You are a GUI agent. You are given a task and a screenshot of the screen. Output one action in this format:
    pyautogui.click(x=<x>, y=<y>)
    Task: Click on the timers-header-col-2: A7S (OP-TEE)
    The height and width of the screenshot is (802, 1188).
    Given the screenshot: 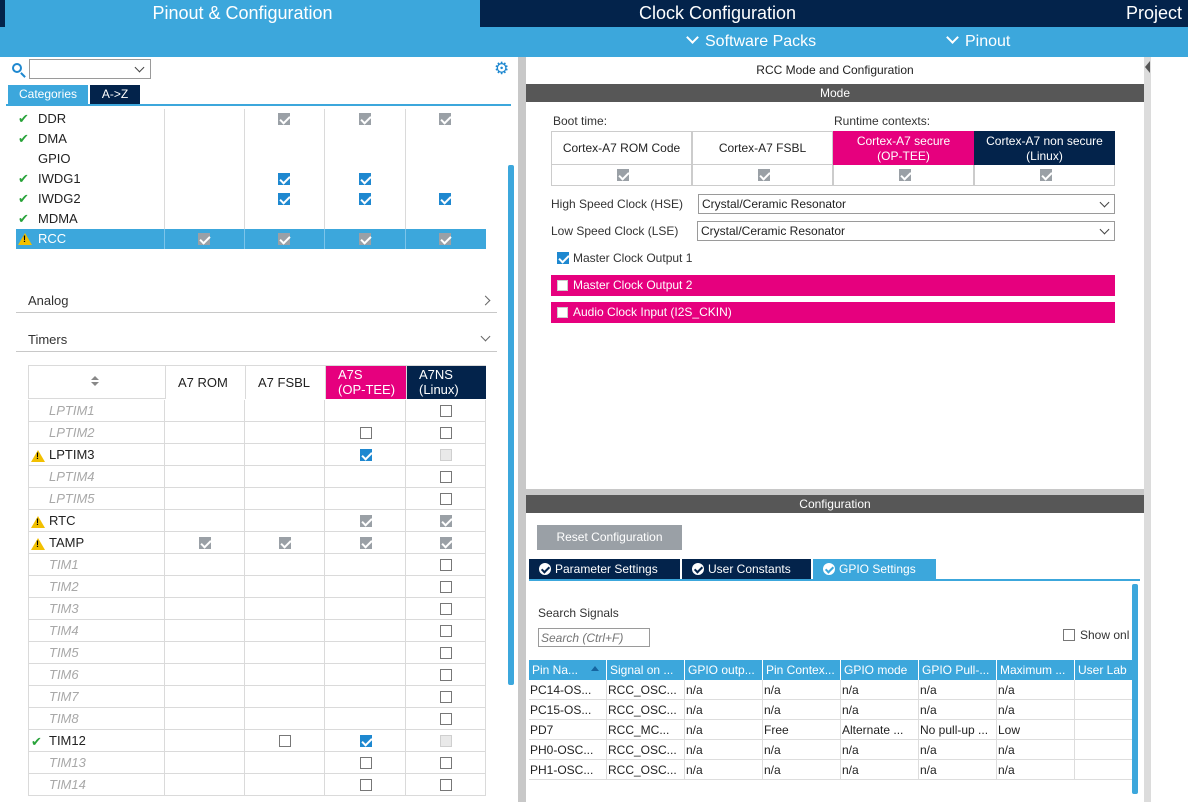 What is the action you would take?
    pyautogui.click(x=365, y=382)
    